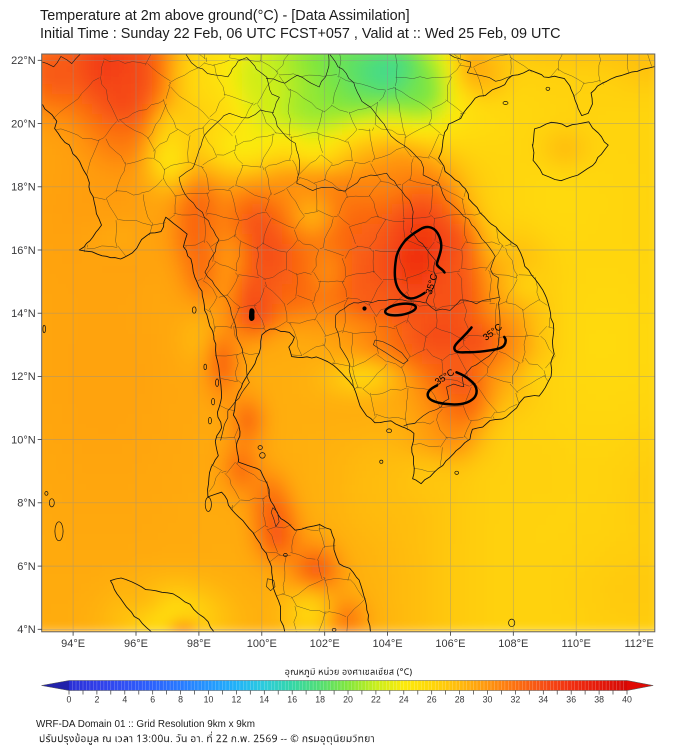 This screenshot has width=676, height=756. I want to click on svg-text: 22, so click(376, 700).